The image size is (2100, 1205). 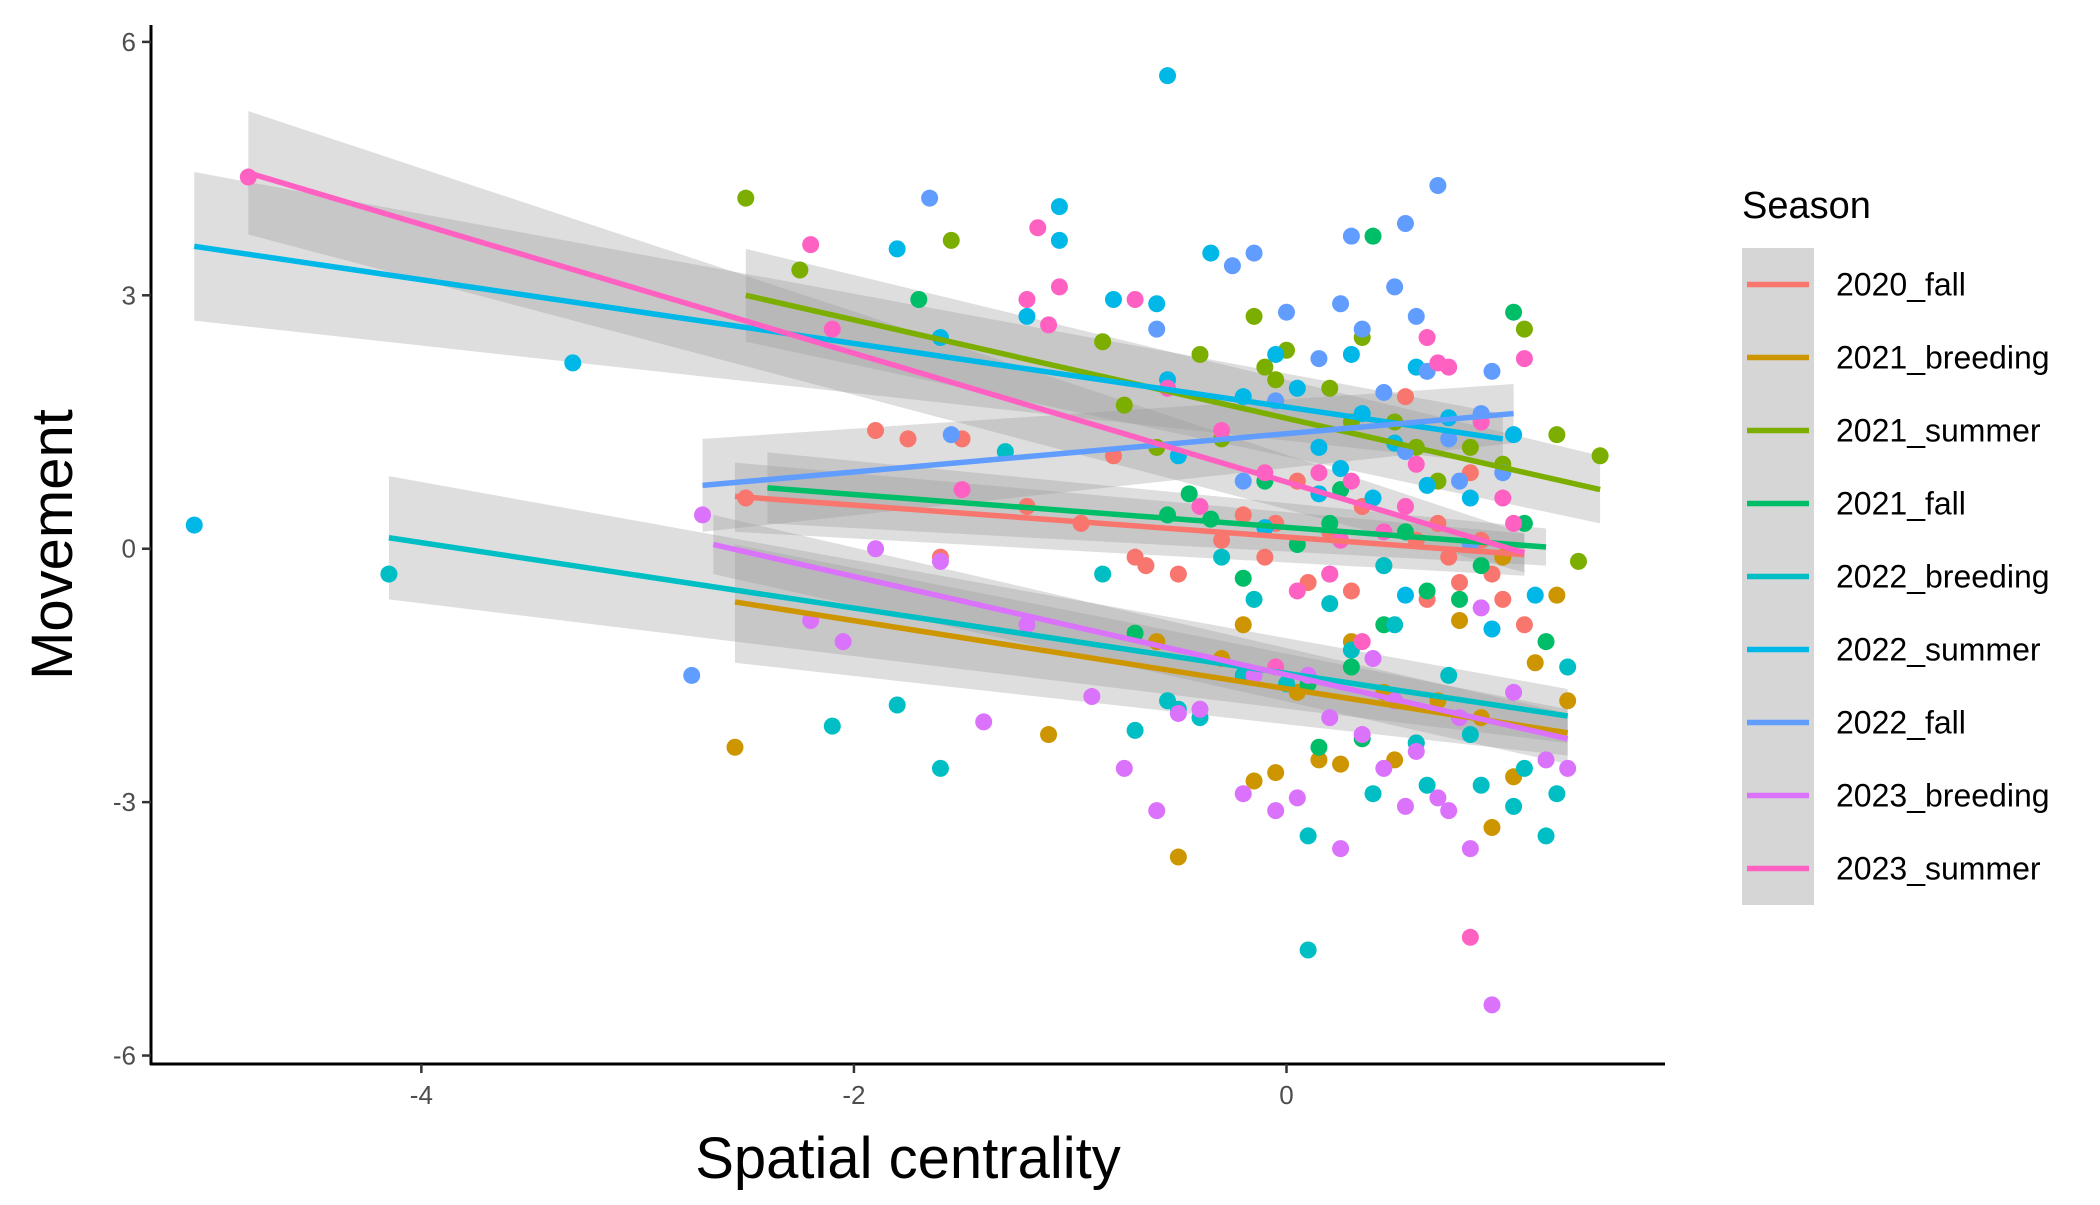 What do you see at coordinates (1151, 667) in the screenshot?
I see `fit-line-2021_breeding` at bounding box center [1151, 667].